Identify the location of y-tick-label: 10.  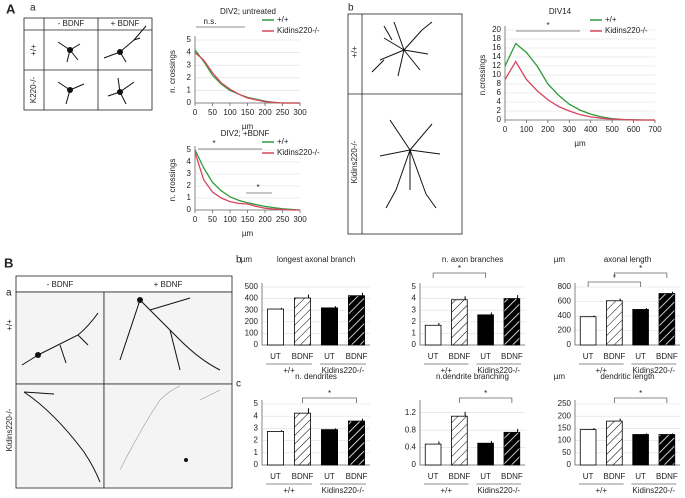
(496, 74).